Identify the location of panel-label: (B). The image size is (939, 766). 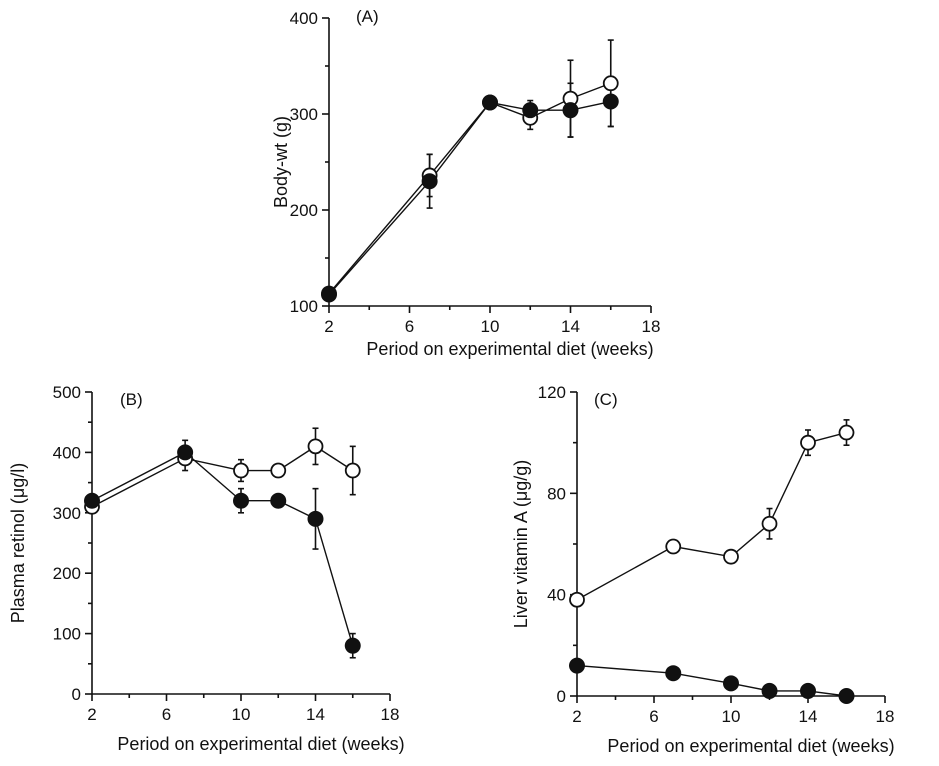
(131, 399).